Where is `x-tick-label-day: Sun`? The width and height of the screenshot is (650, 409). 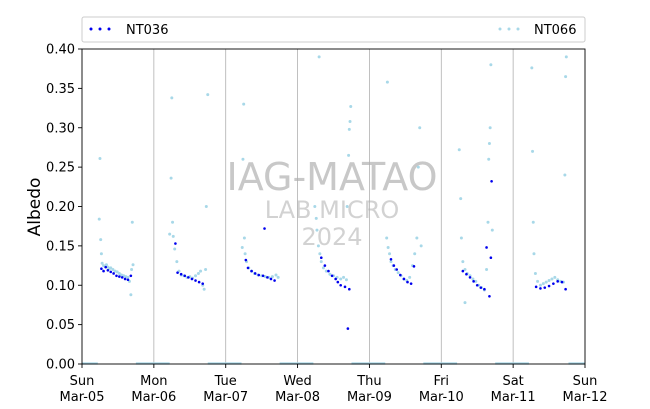
x-tick-label-day: Sun is located at coordinates (585, 381).